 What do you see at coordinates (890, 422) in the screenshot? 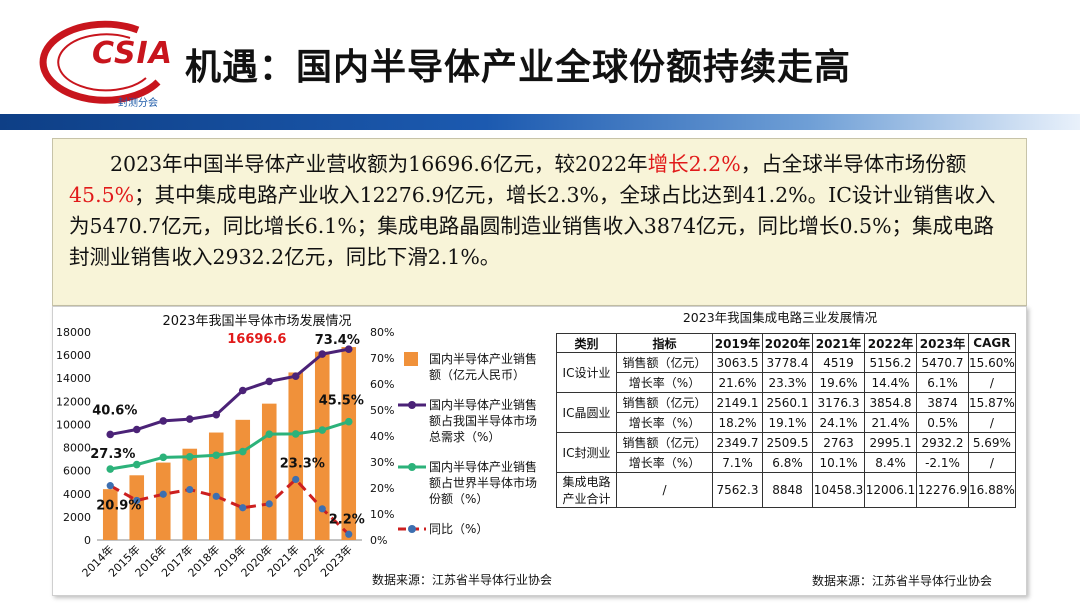
I see `table-cell: 21.4%` at bounding box center [890, 422].